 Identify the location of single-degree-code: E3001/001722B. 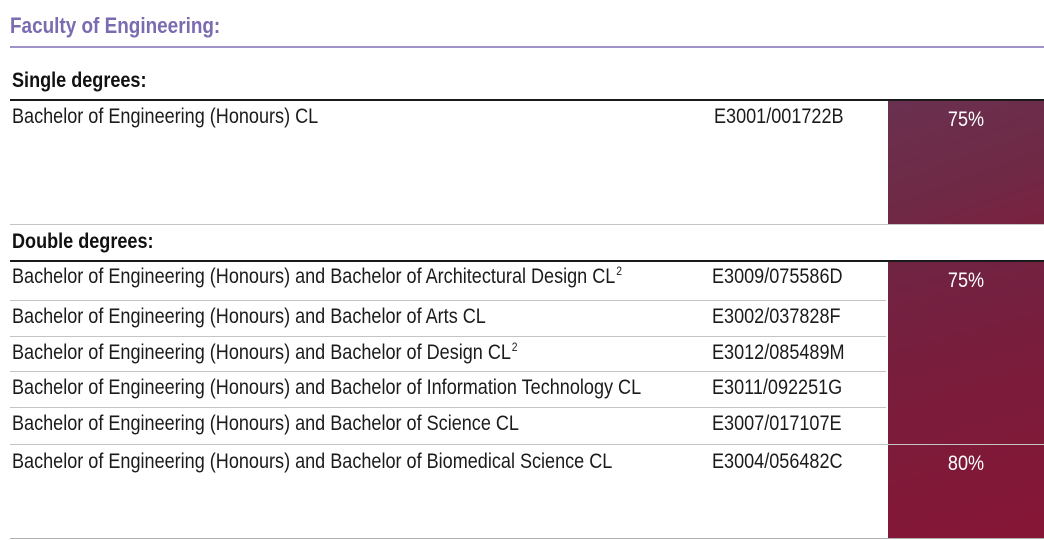
(779, 116).